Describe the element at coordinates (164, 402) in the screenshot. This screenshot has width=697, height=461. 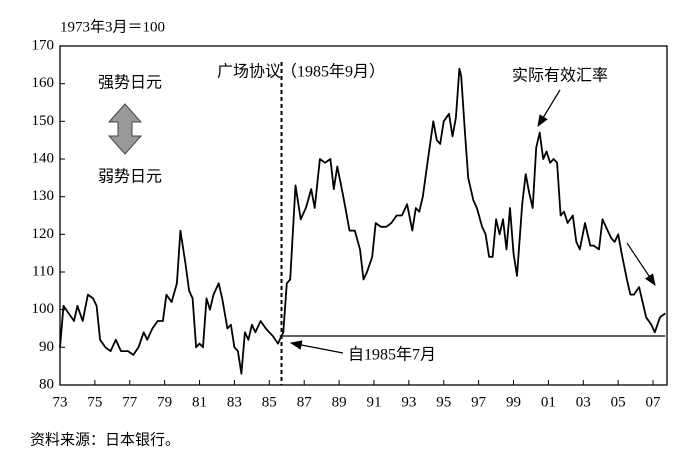
I see `x-tick-label: 79` at that location.